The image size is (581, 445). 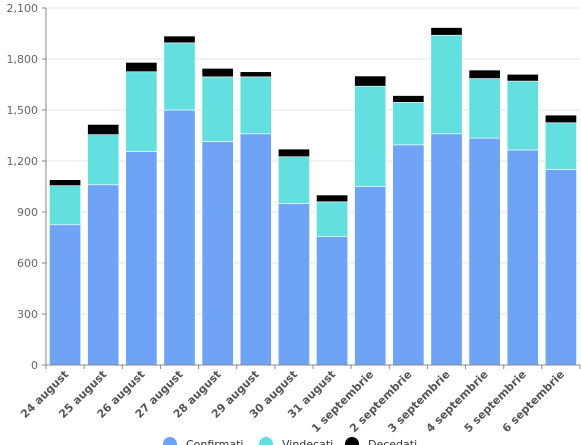 What do you see at coordinates (27, 212) in the screenshot?
I see `y-tick-label: 900` at bounding box center [27, 212].